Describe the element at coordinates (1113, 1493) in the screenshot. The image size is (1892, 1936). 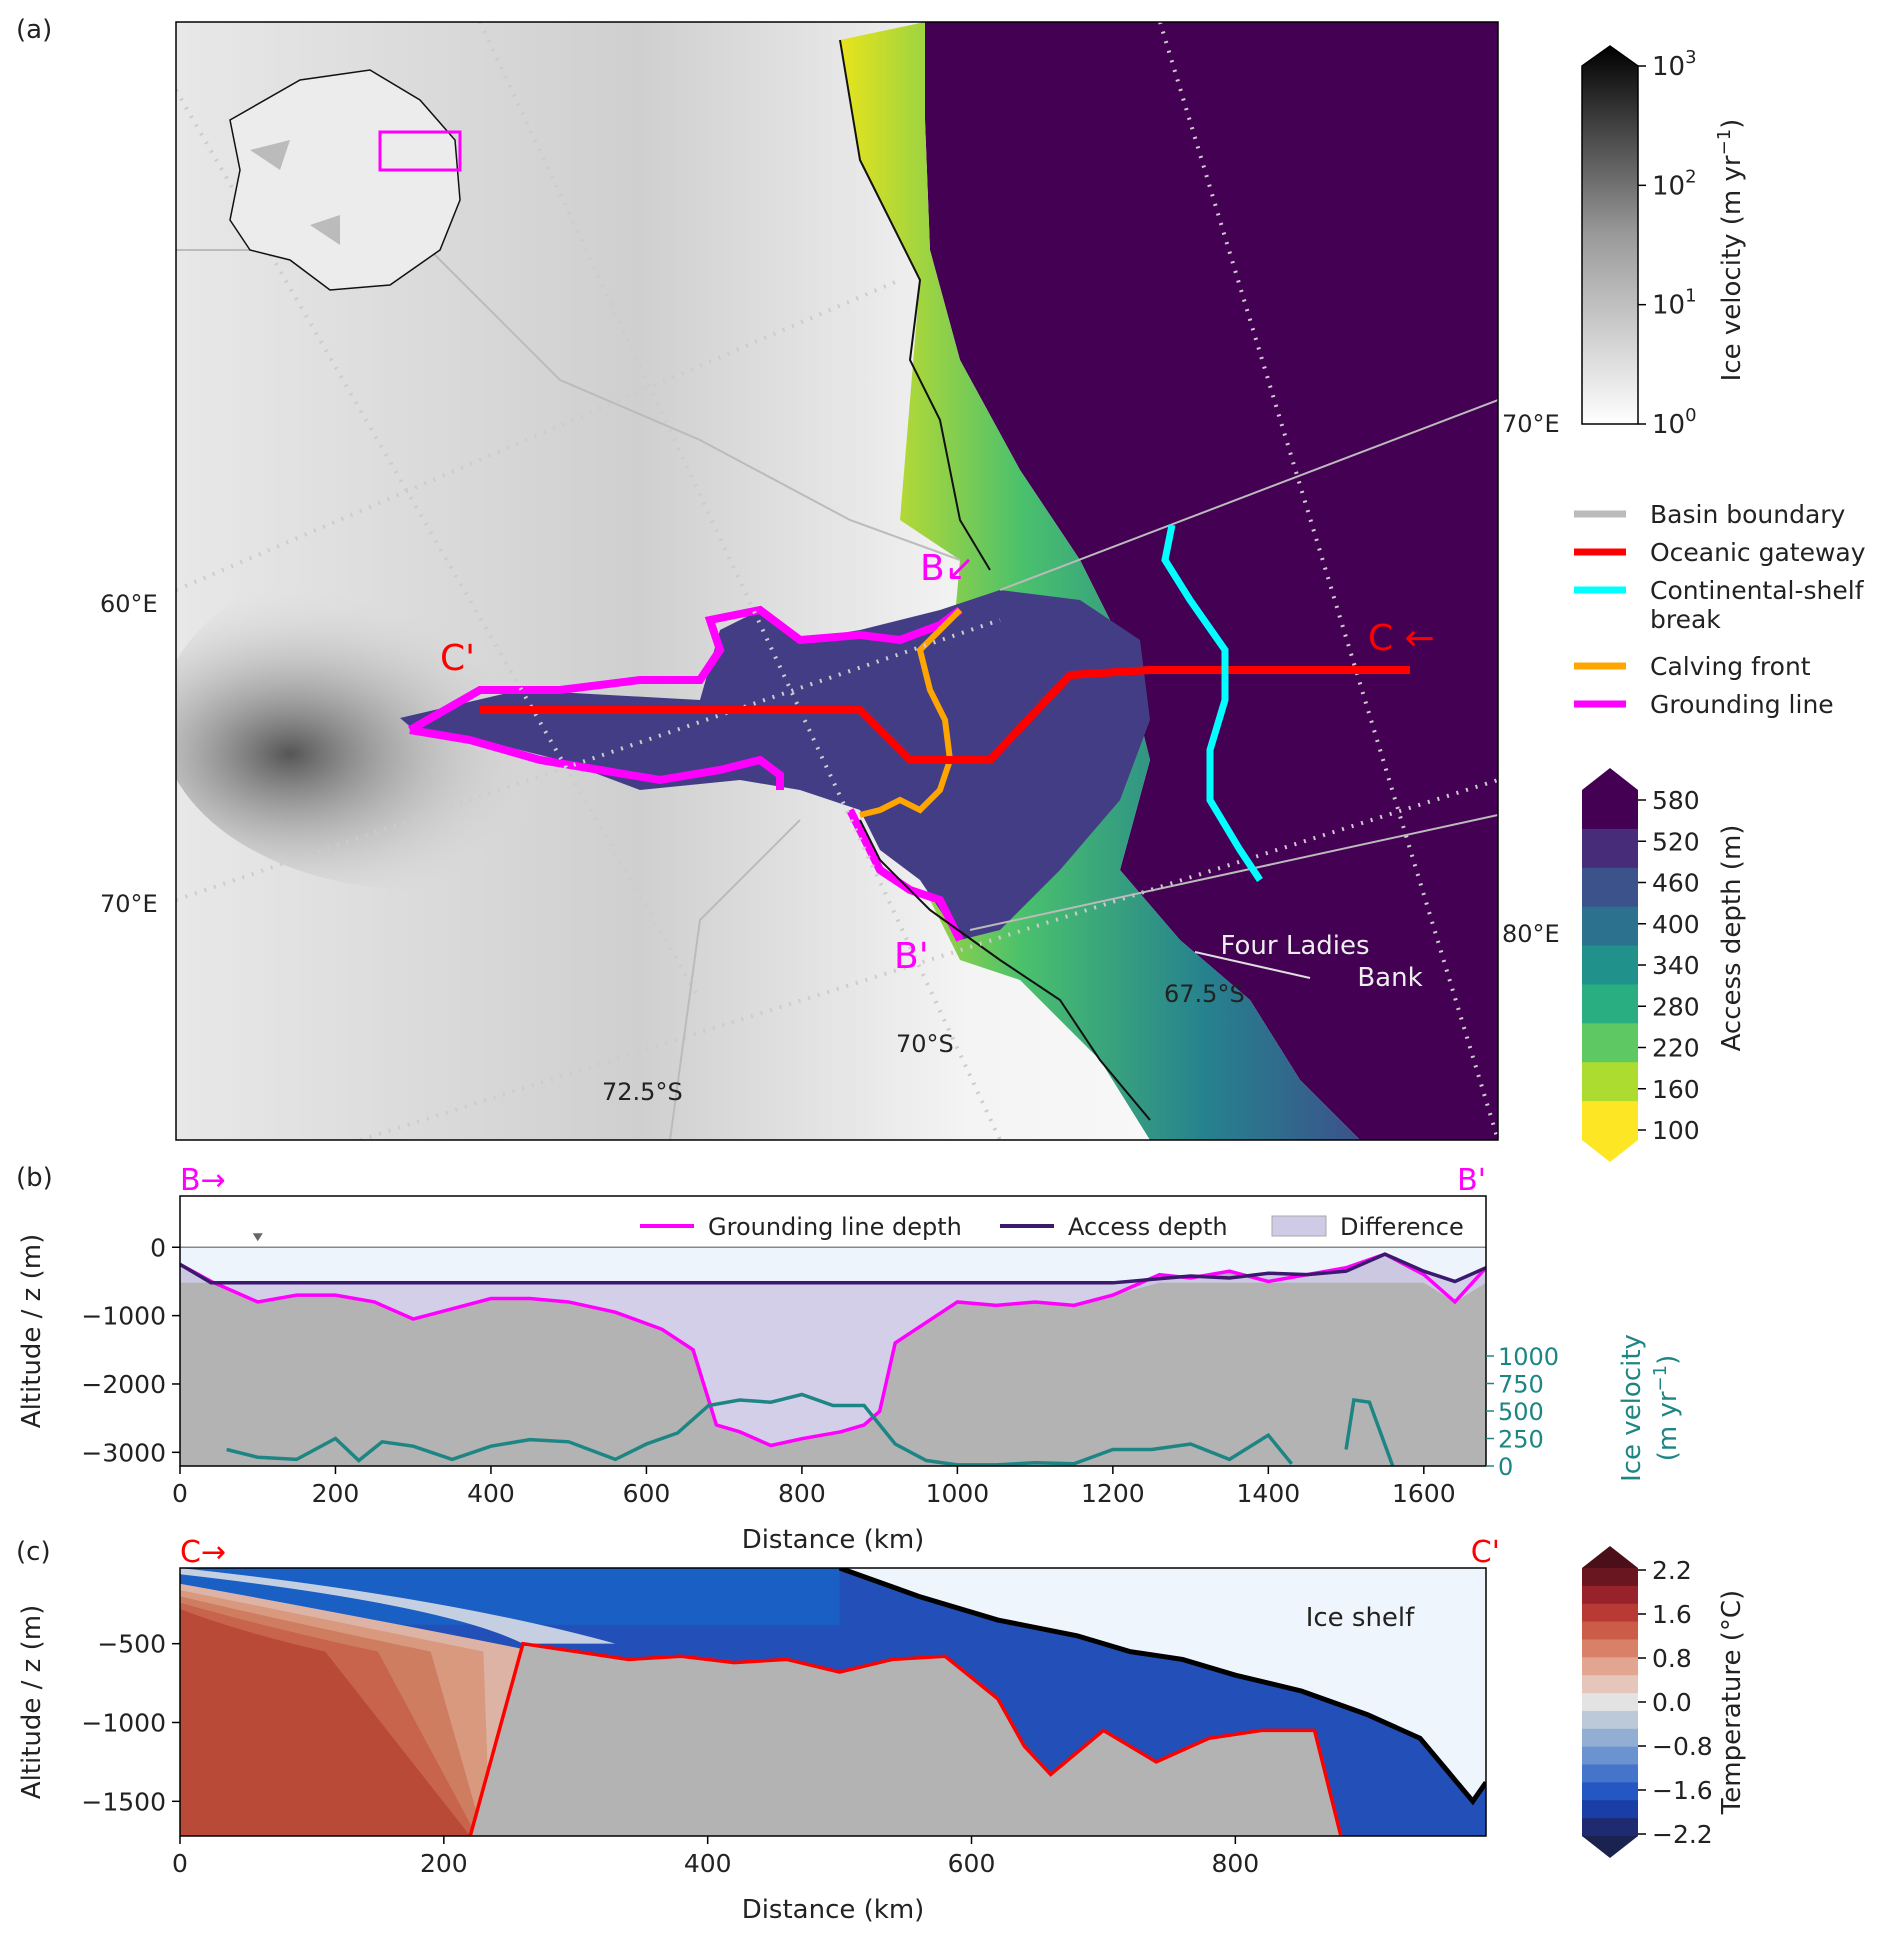
I see `b-xtick-label: 1200` at that location.